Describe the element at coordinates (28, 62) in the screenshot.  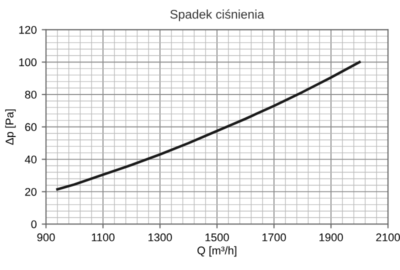
I see `y-tick-label: 100` at that location.